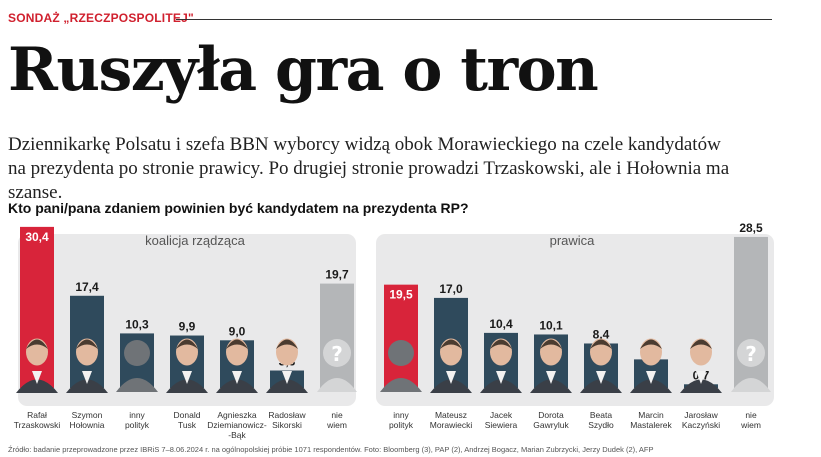 This screenshot has height=457, width=821. What do you see at coordinates (501, 425) in the screenshot?
I see `category-label-1-2-1: Siewiera` at bounding box center [501, 425].